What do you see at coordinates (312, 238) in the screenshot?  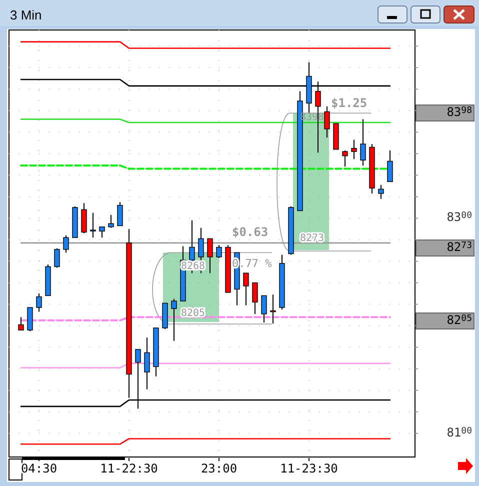 I see `annotation: 8273` at bounding box center [312, 238].